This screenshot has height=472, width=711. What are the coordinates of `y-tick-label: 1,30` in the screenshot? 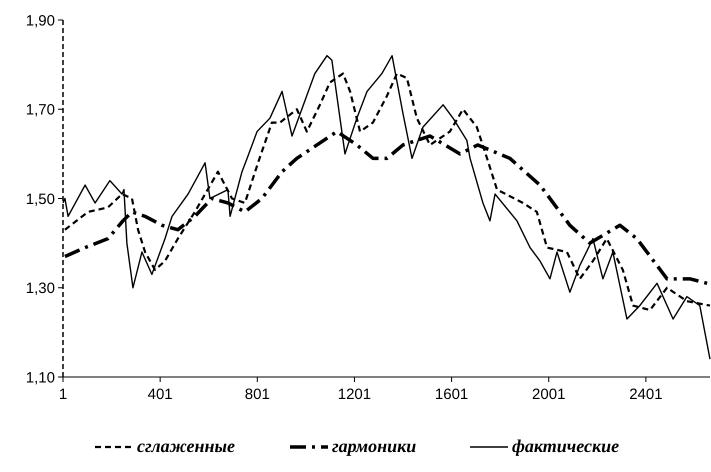 It's located at (40, 288).